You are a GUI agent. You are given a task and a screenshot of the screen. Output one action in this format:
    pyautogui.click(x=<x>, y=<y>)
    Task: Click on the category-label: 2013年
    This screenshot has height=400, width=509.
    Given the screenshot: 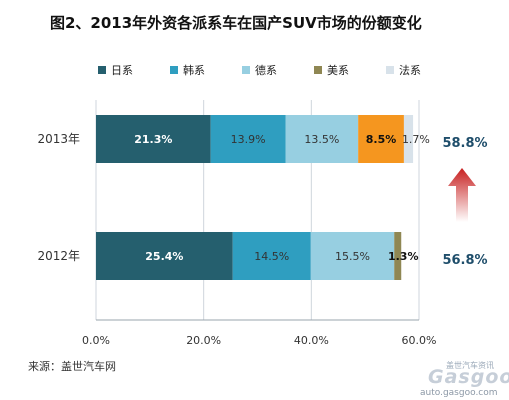 What is the action you would take?
    pyautogui.click(x=58, y=139)
    